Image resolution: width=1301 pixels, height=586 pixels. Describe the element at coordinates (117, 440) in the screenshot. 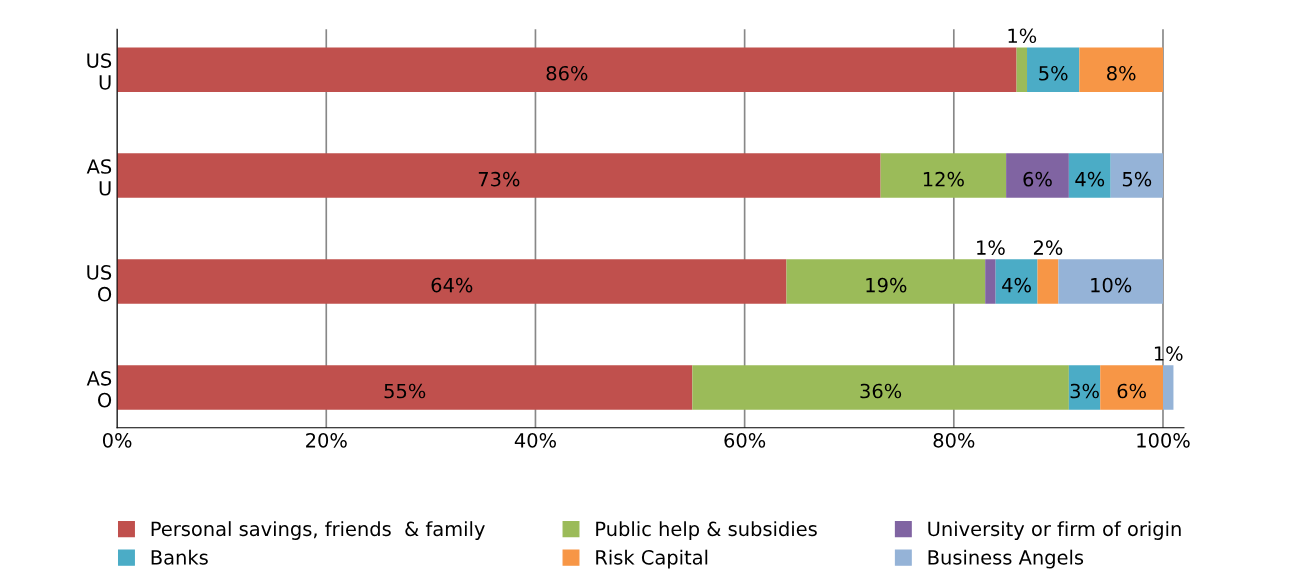

I see `x-tick-label: 0%` at that location.